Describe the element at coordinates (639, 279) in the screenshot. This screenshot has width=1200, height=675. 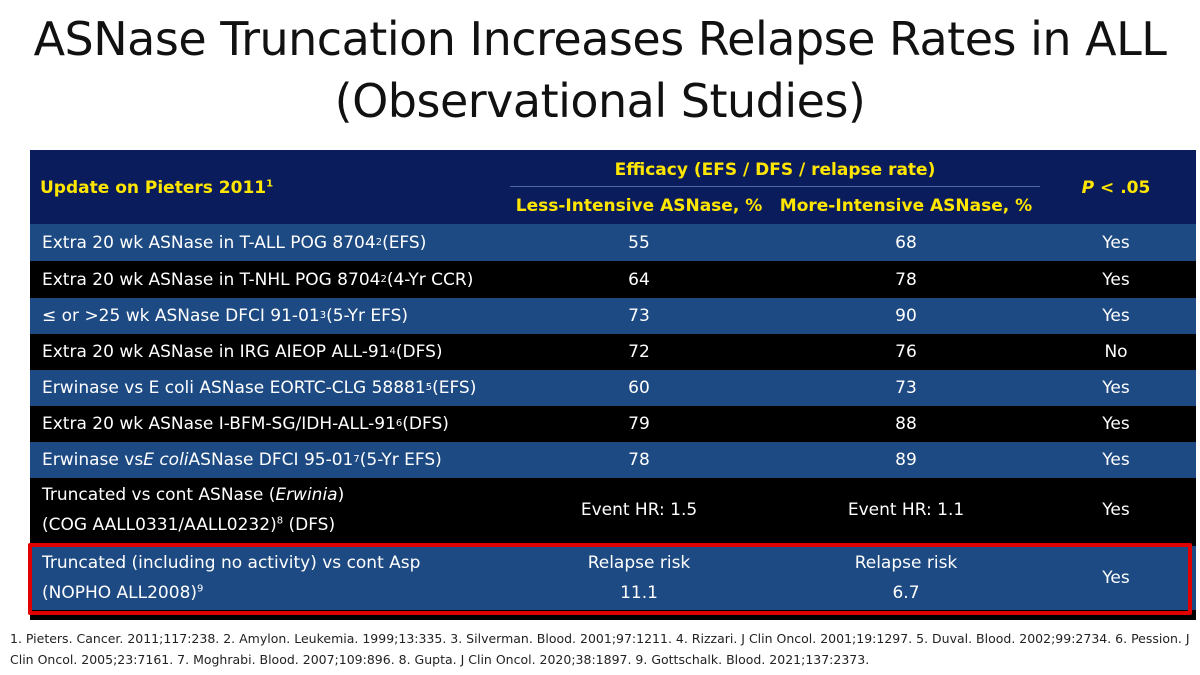
I see `row-less: 64` at that location.